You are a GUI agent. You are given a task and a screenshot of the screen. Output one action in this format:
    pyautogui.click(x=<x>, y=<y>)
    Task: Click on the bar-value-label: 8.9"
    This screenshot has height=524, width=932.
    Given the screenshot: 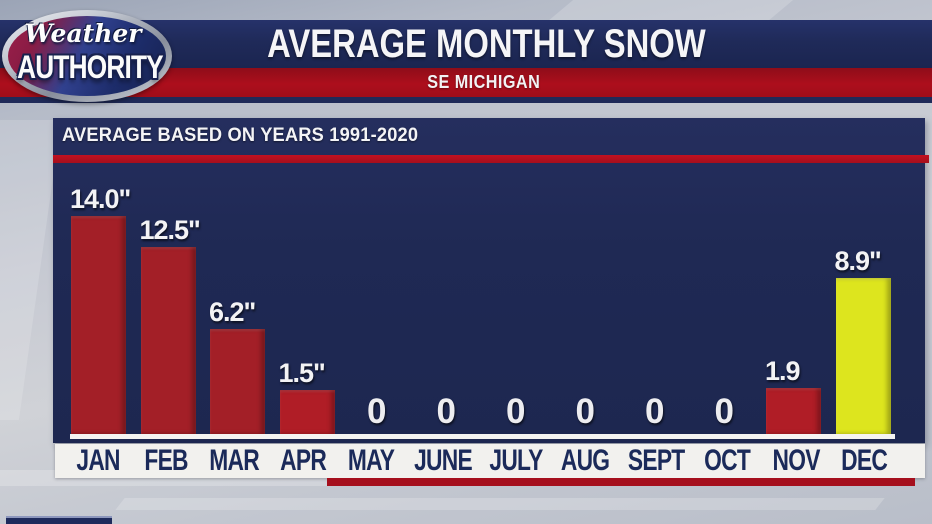 What is the action you would take?
    pyautogui.click(x=858, y=261)
    